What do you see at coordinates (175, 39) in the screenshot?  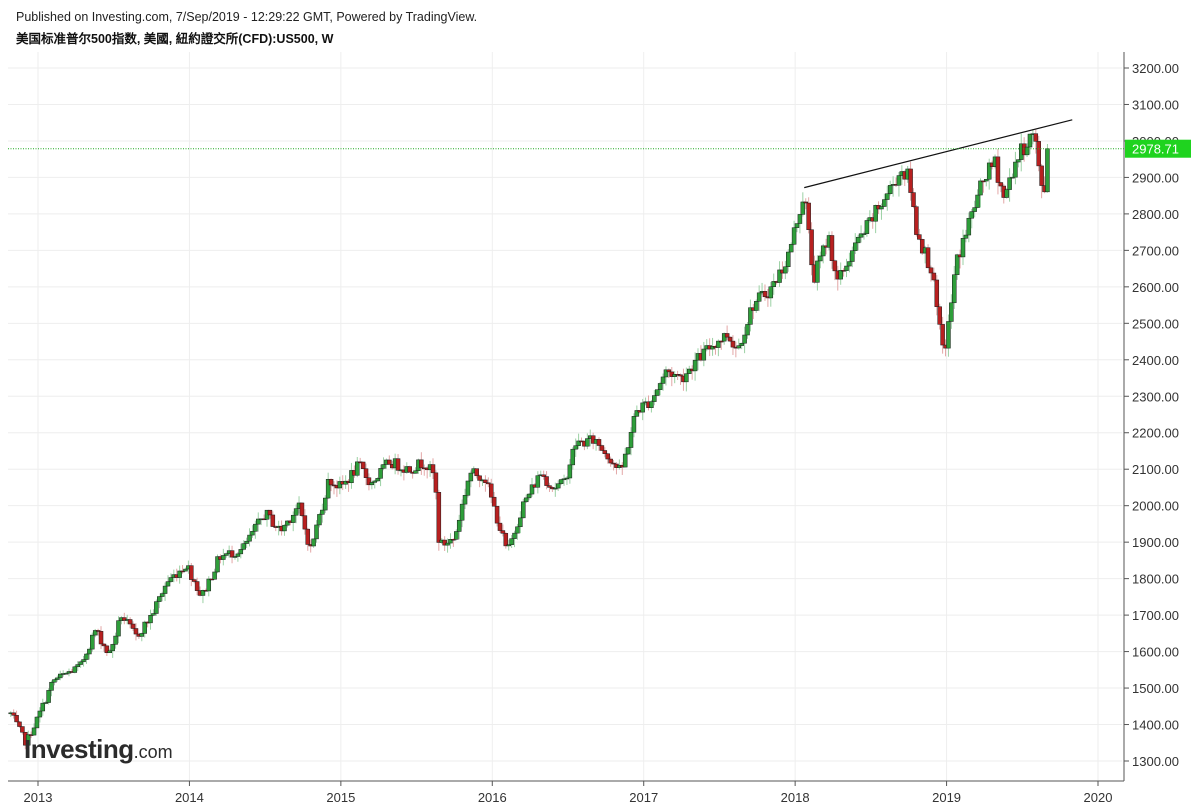 I see `instrument-title: 美国标准普尔500指数, 美國, 紐約證交所(CFD):US500, W` at bounding box center [175, 39].